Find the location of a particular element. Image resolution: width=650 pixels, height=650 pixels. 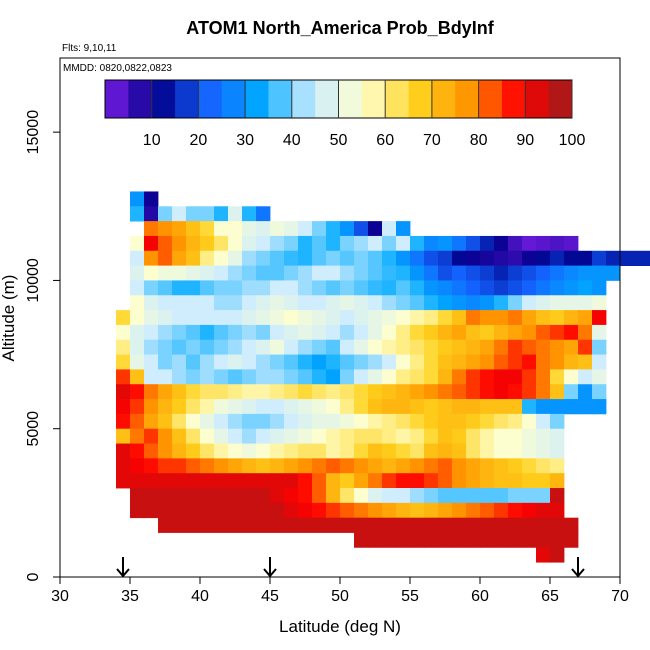

colorbar-tick-label: 20 is located at coordinates (199, 140).